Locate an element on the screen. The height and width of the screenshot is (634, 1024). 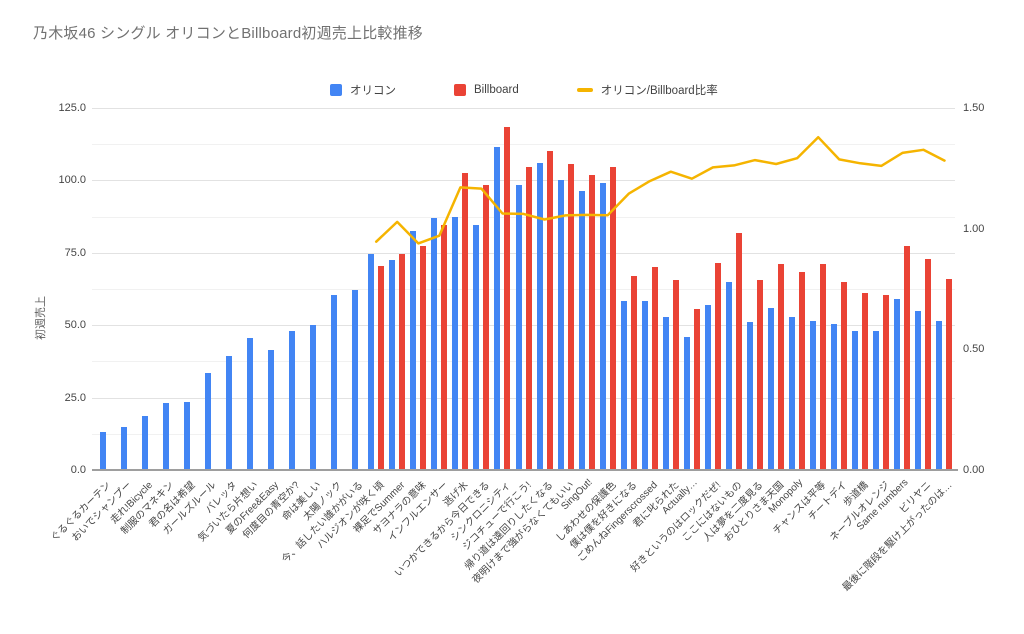
y-axis-tick-left: 25.0 is located at coordinates (75, 397).